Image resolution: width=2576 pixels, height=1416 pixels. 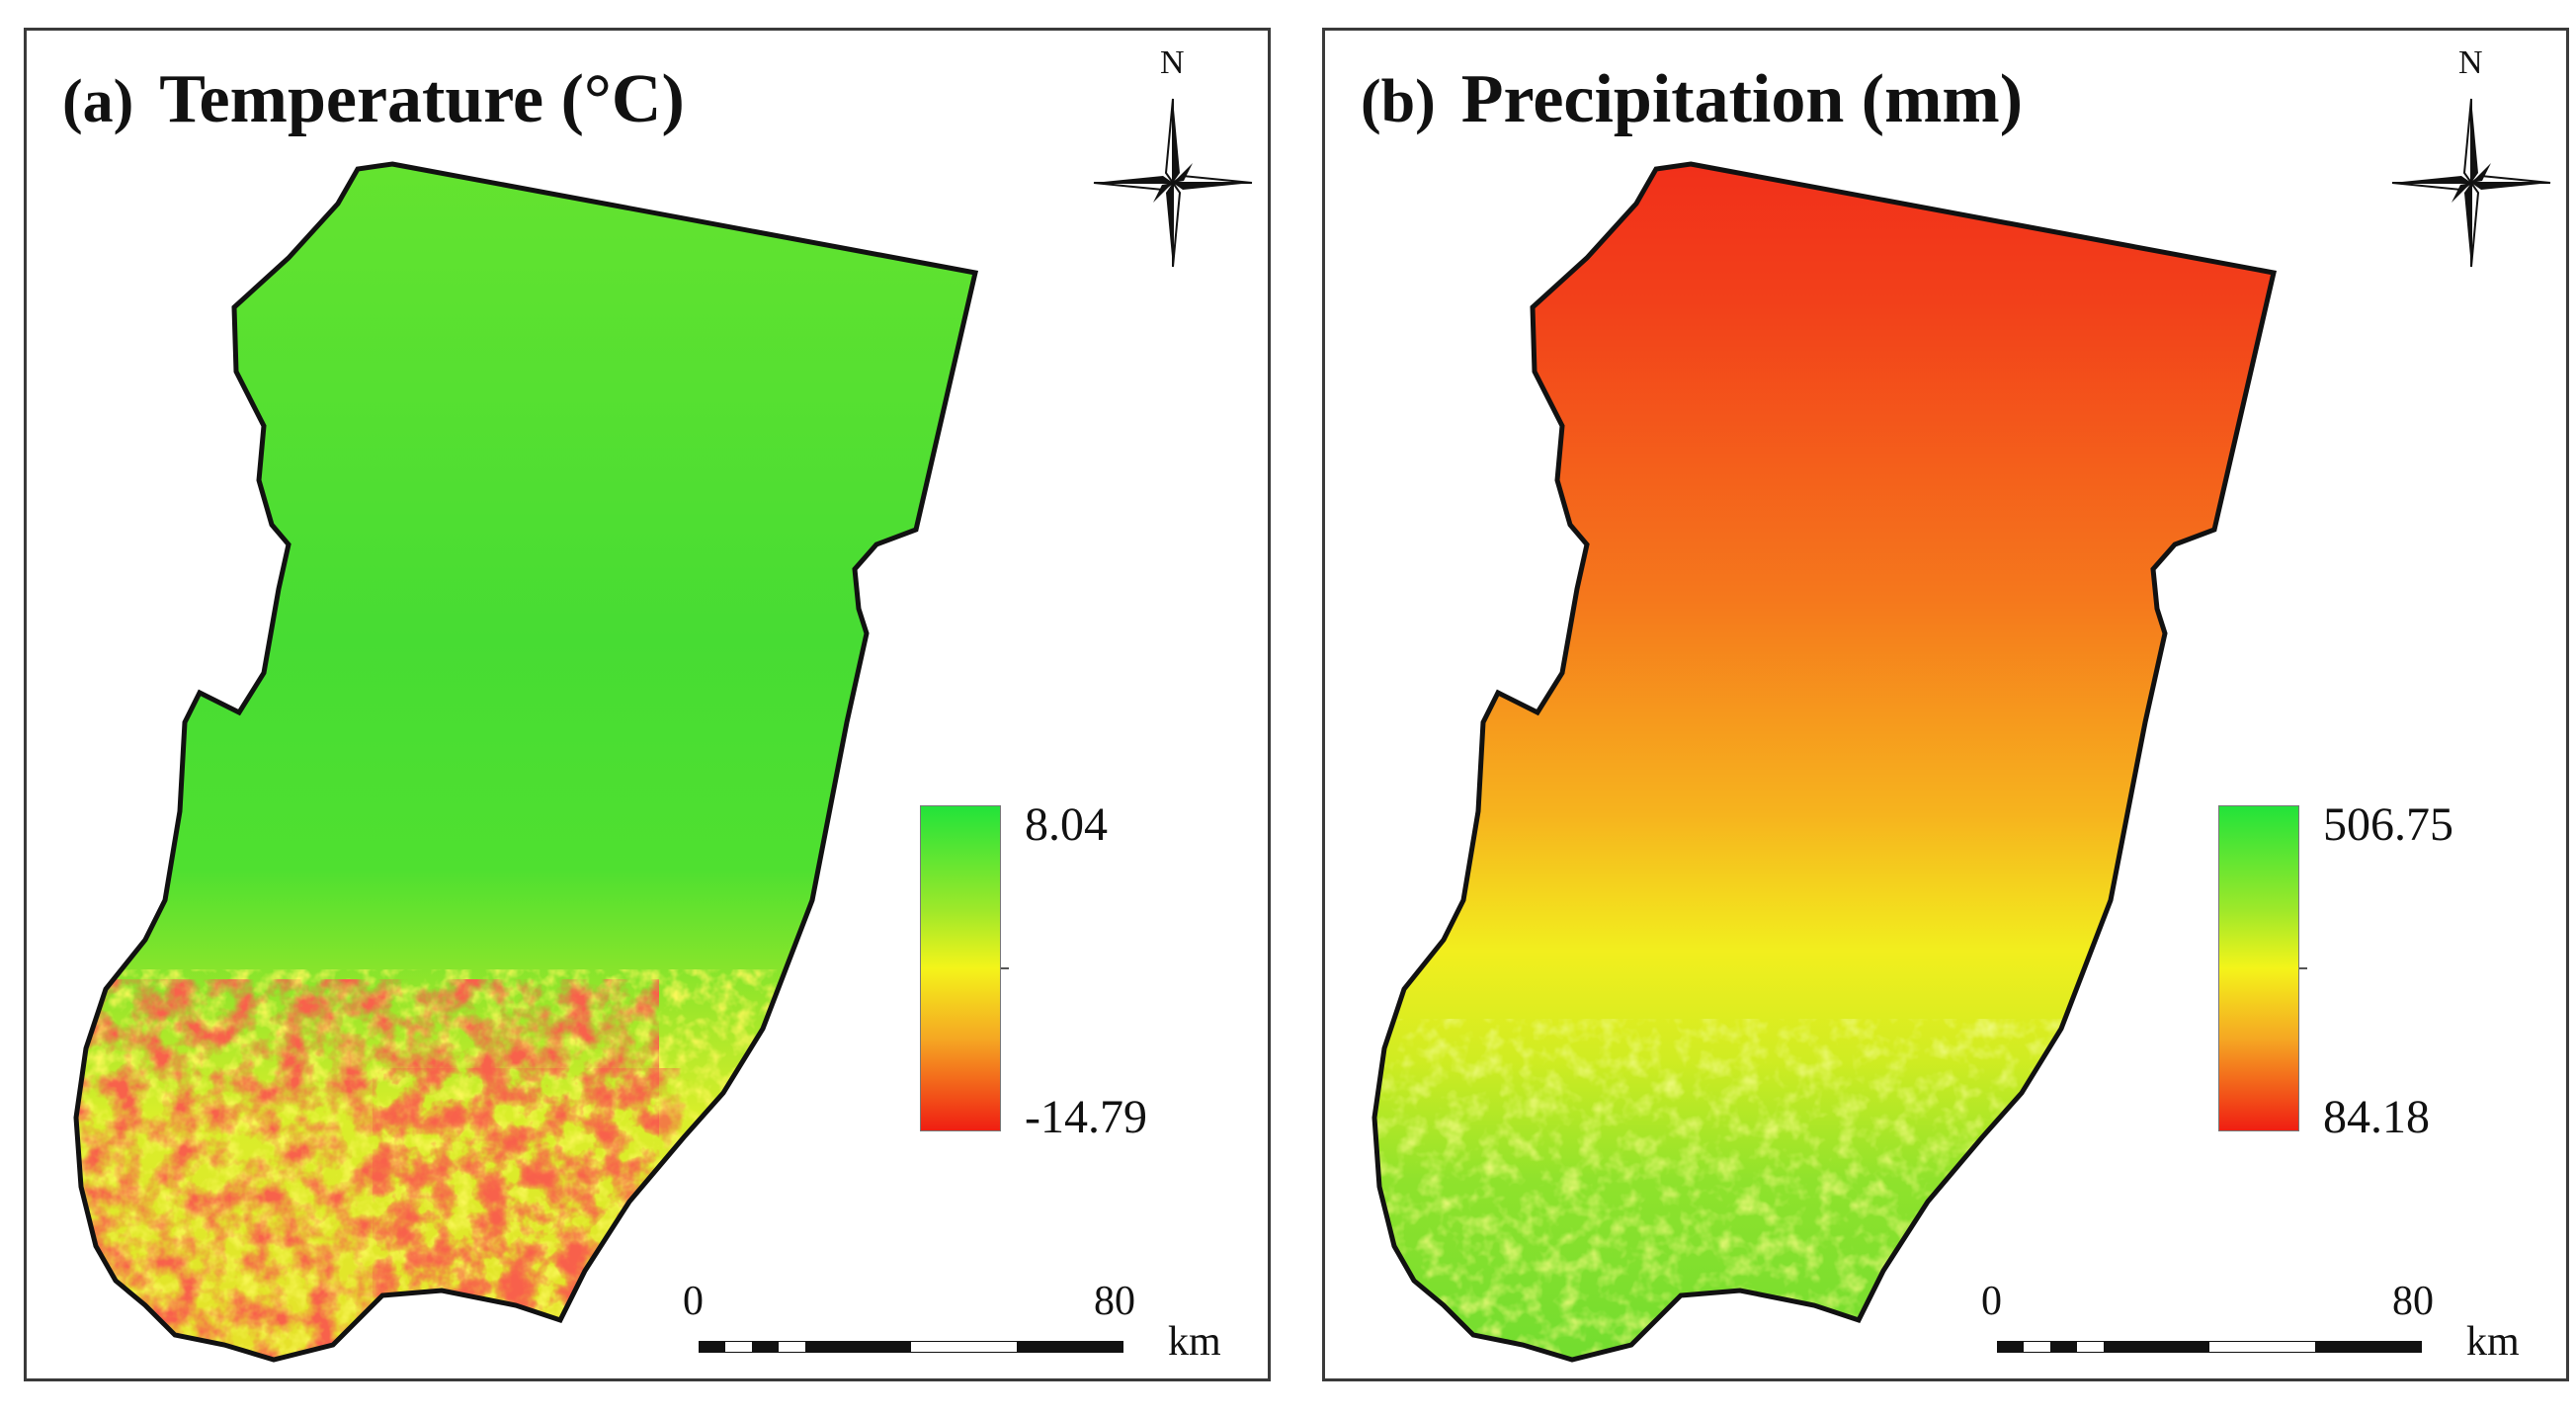 I want to click on panel-title: Temperature (°C), so click(x=422, y=99).